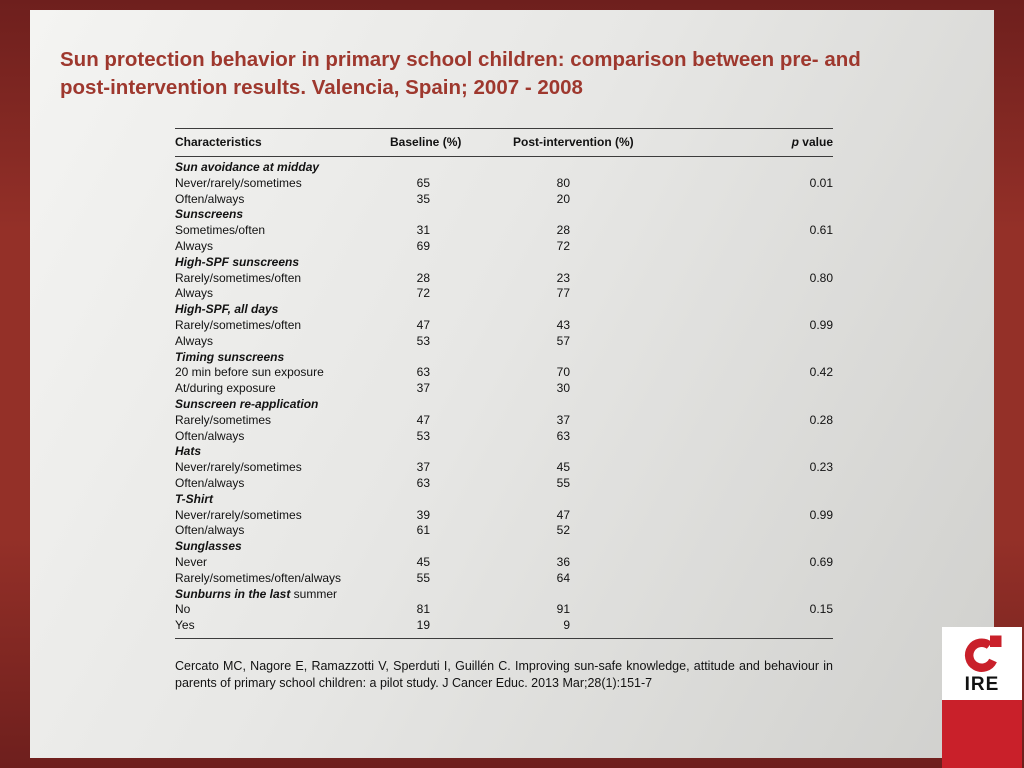 The width and height of the screenshot is (1024, 768). Describe the element at coordinates (314, 593) in the screenshot. I see `section-label-suffix: summer` at that location.